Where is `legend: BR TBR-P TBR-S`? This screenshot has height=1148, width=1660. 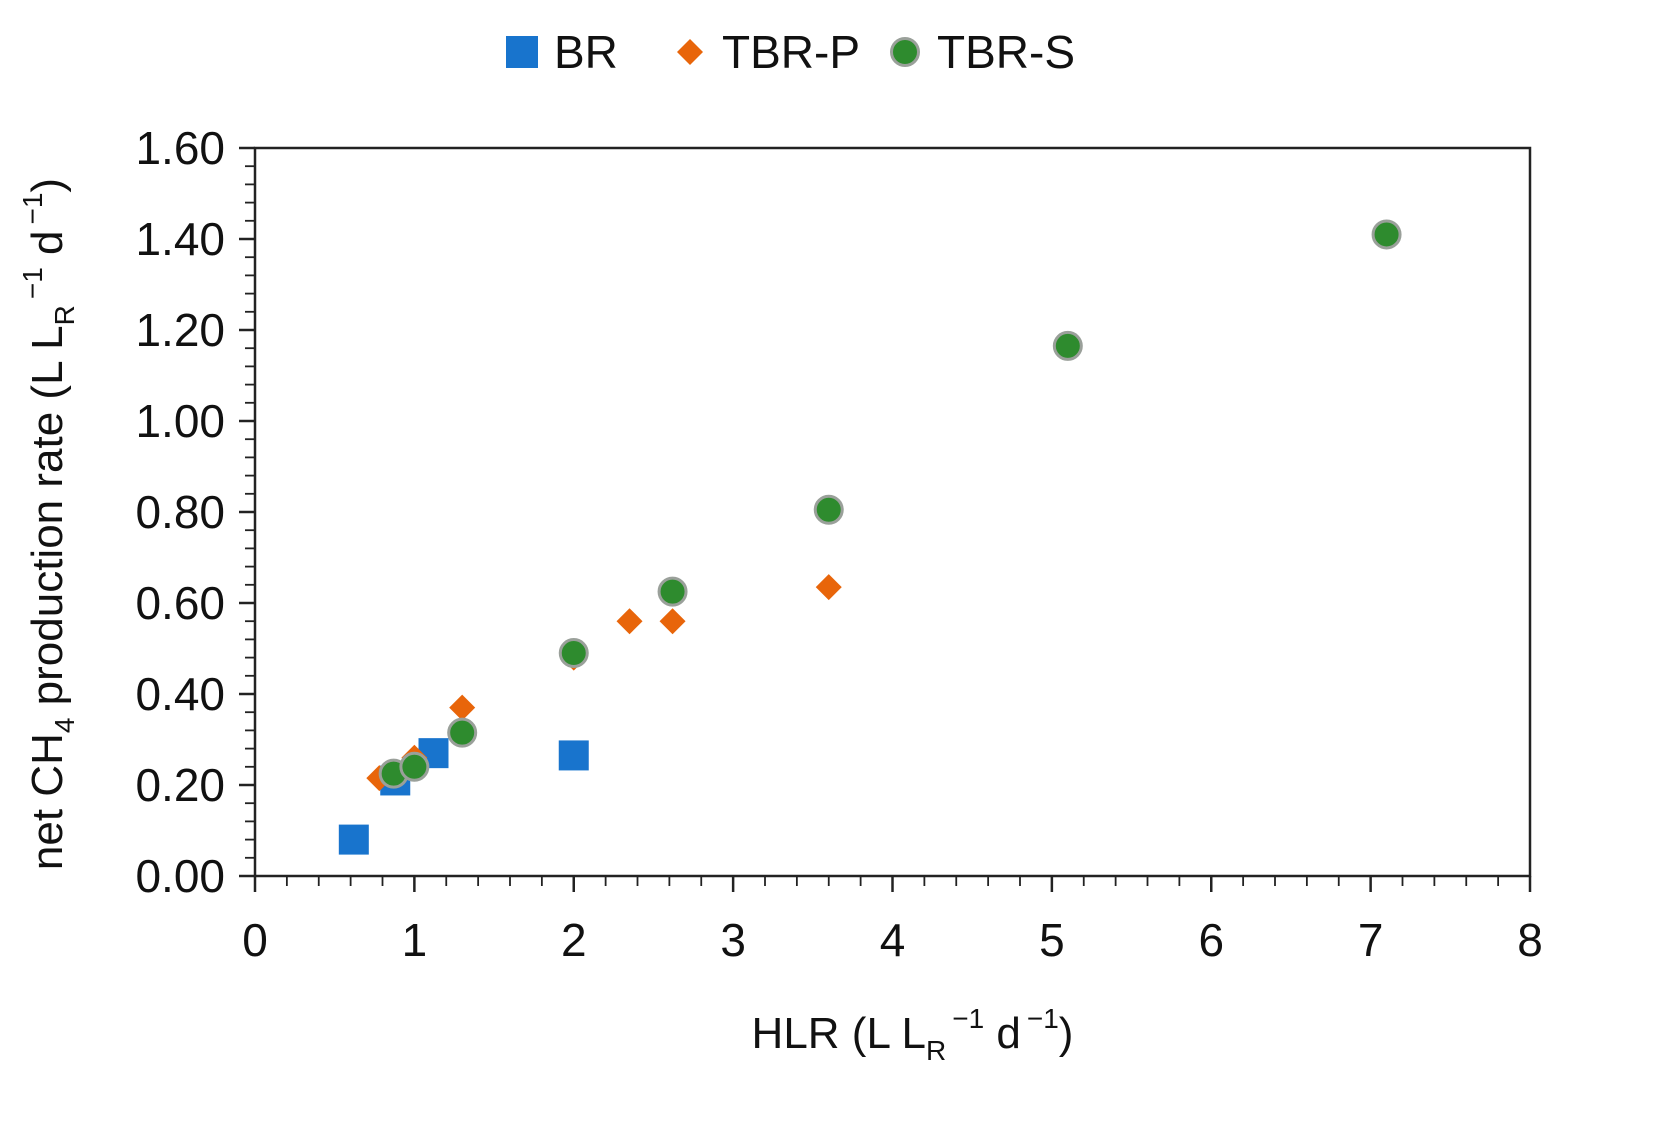 legend: BR TBR-P TBR-S is located at coordinates (790, 52).